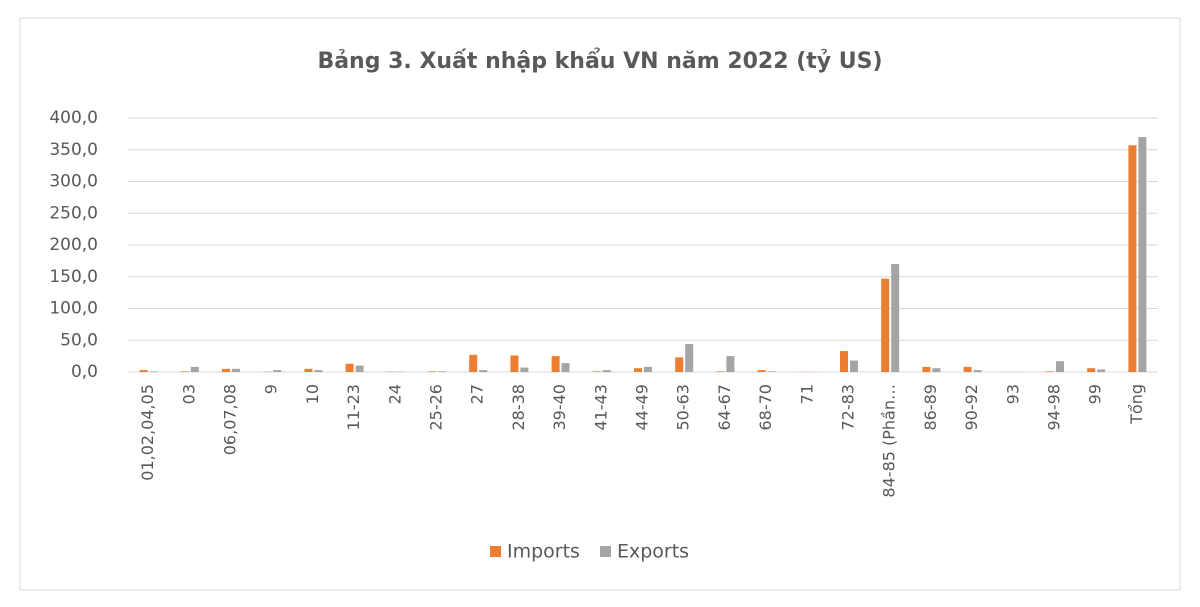 Image resolution: width=1200 pixels, height=607 pixels. What do you see at coordinates (477, 394) in the screenshot?
I see `x-tick-label: 27` at bounding box center [477, 394].